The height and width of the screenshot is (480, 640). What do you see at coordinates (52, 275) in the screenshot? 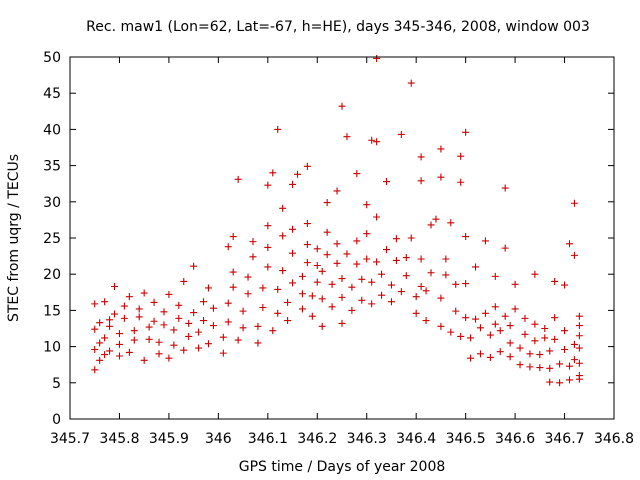
I see `y-tick-label: 20` at bounding box center [52, 275].